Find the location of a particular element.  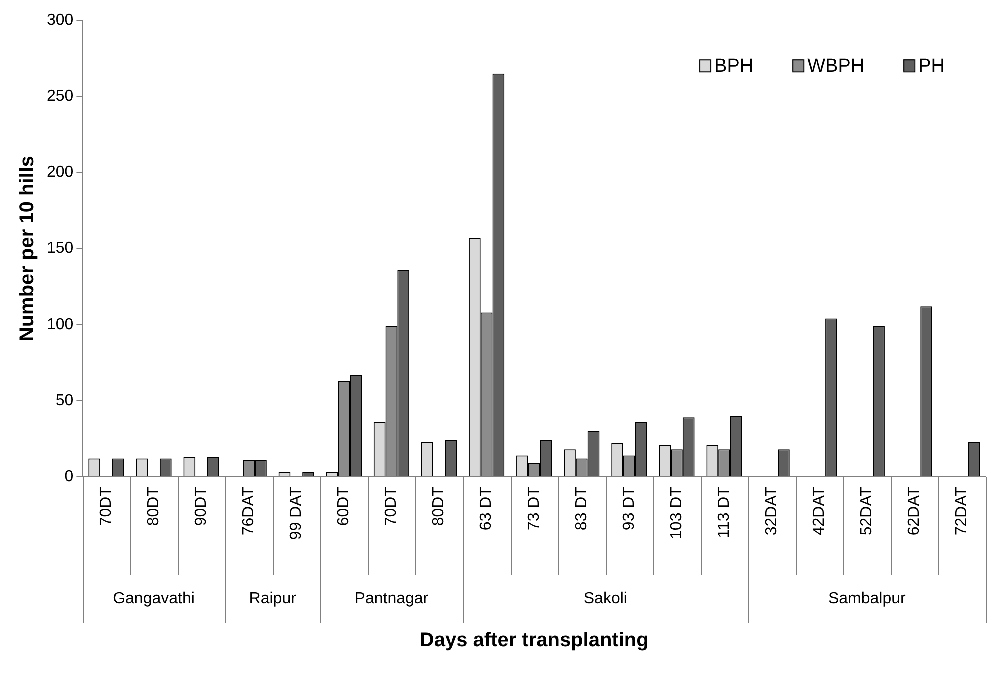

x-tick-label: 42DAT is located at coordinates (819, 511).